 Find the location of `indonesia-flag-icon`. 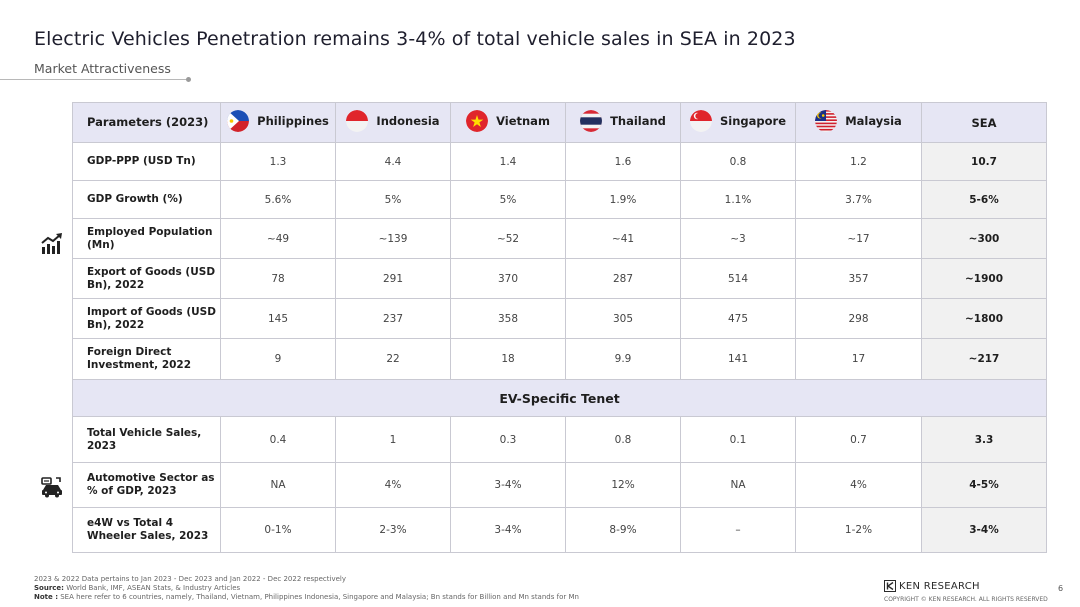

indonesia-flag-icon is located at coordinates (357, 121).